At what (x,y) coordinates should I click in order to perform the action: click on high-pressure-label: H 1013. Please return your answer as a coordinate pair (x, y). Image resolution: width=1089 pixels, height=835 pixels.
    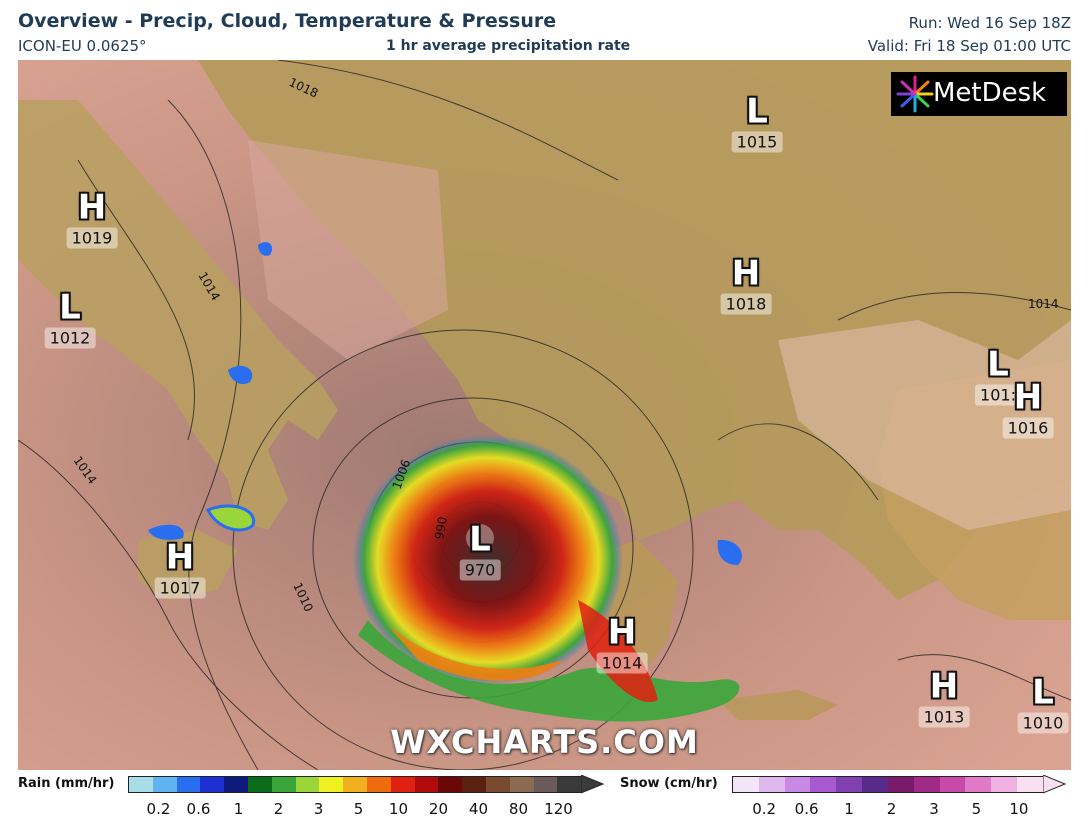
    Looking at the image, I should click on (944, 697).